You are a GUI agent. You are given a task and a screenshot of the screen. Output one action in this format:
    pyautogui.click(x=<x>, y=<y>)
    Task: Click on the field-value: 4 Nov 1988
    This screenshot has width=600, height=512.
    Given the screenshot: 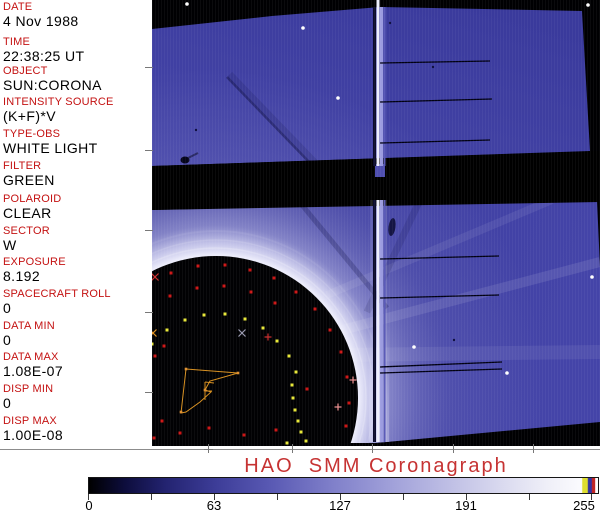 What is the action you would take?
    pyautogui.click(x=41, y=21)
    